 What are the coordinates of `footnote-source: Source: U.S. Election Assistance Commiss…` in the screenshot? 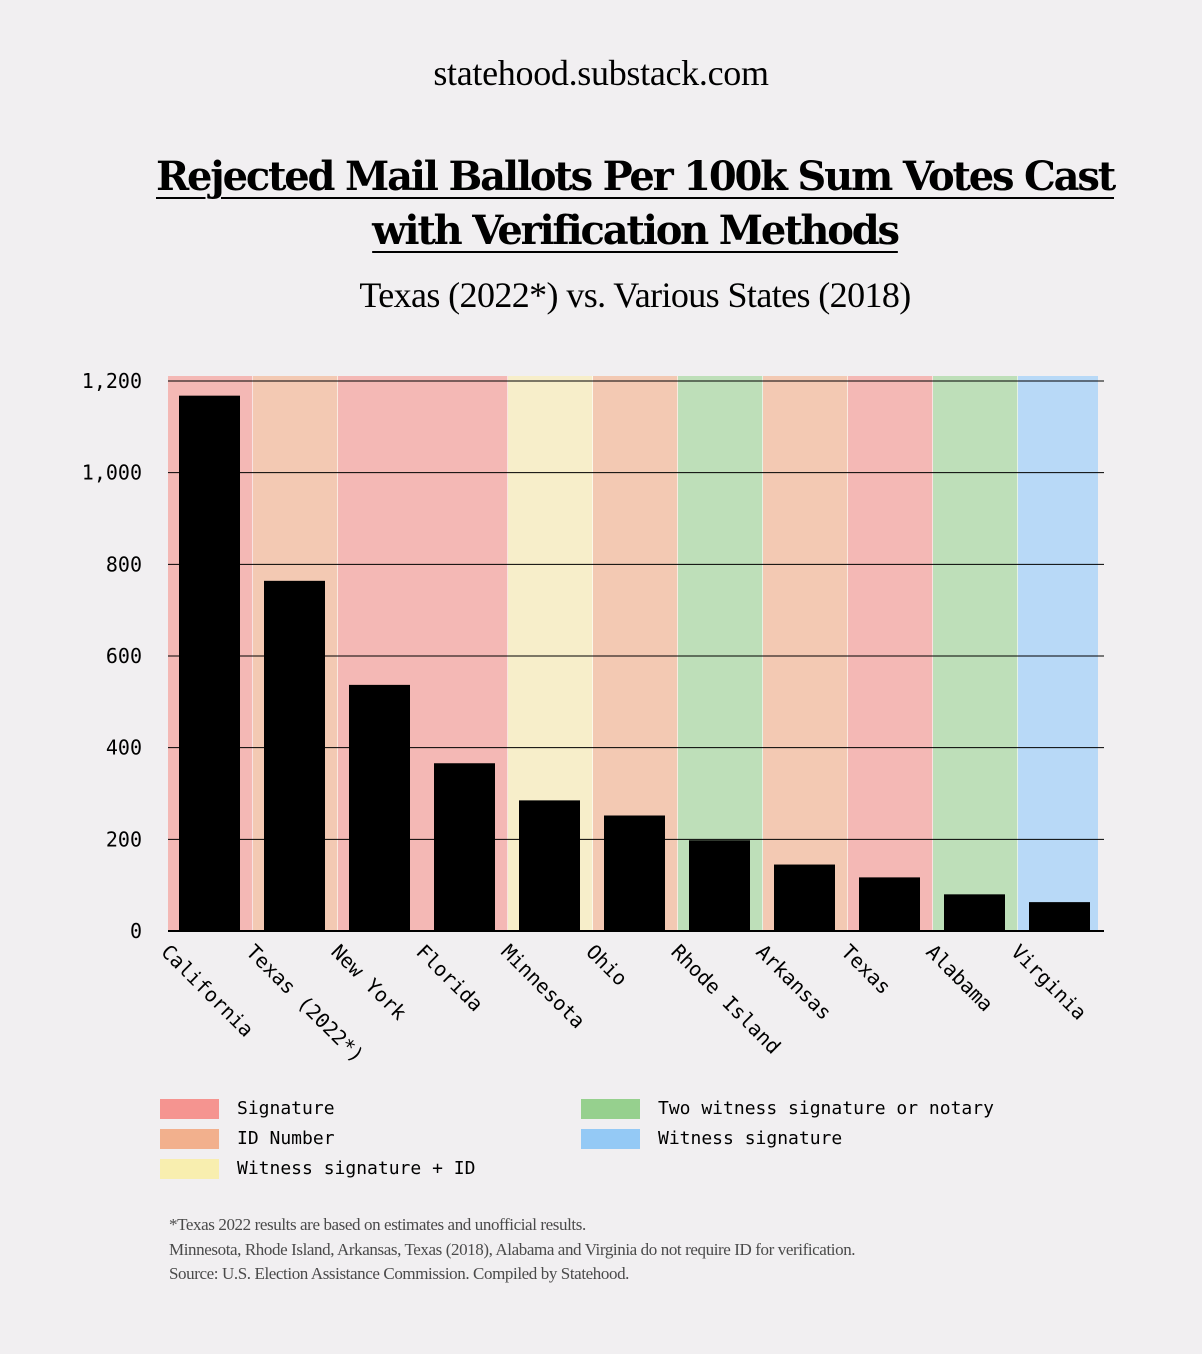 It's located at (399, 1273).